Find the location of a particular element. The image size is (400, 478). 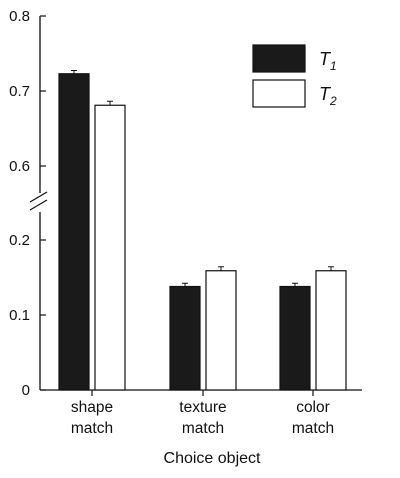

y-tick-label: 0.7 is located at coordinates (19, 91).